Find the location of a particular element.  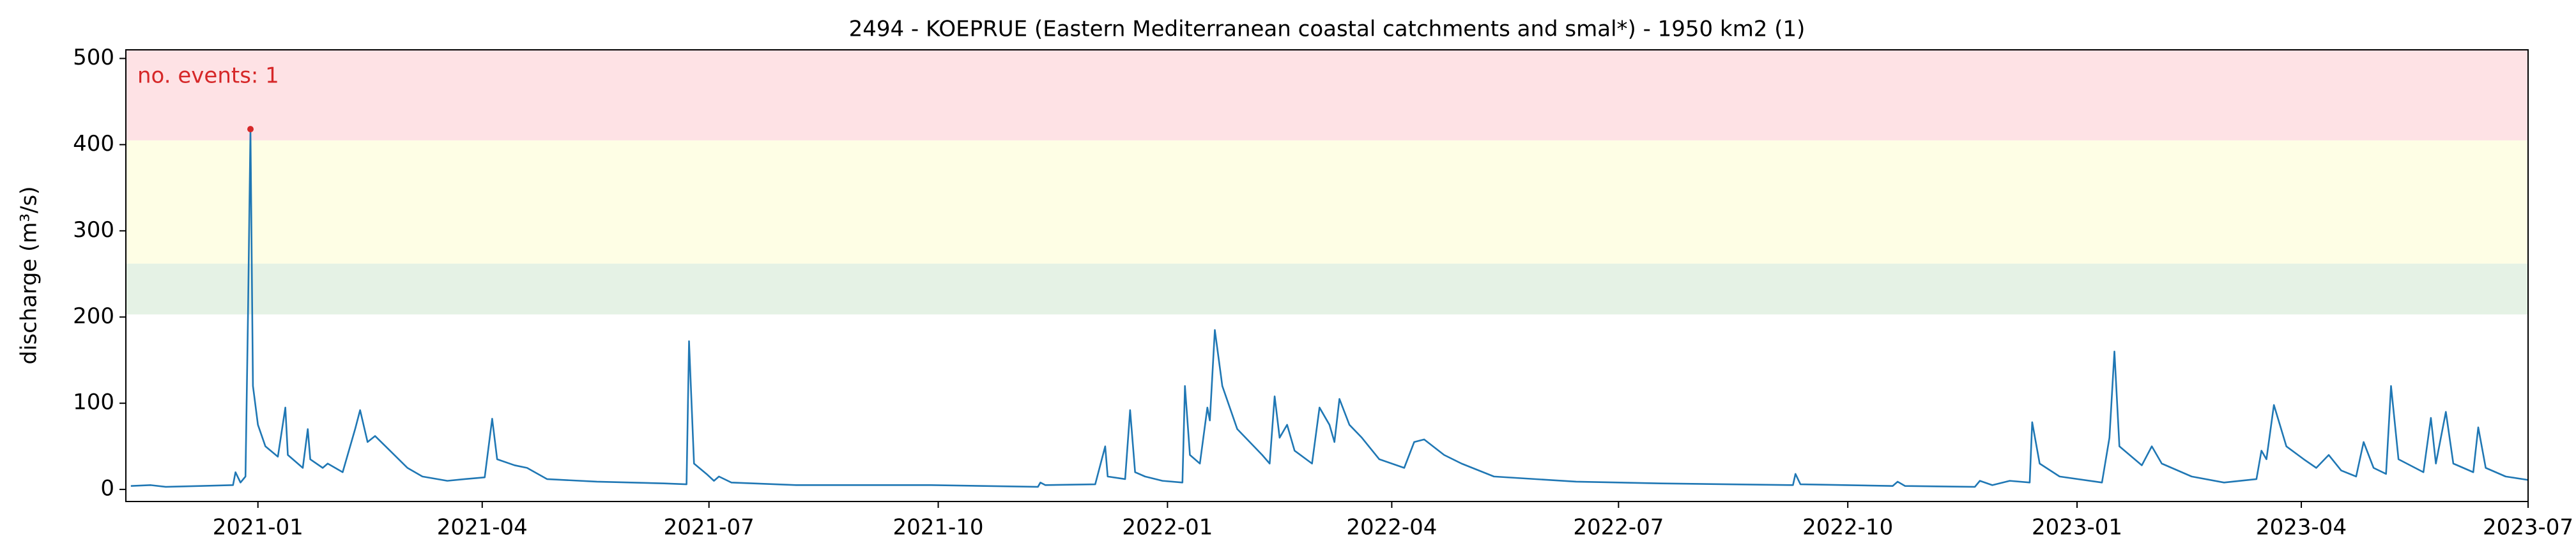

y-tick-label: 300 is located at coordinates (93, 230).